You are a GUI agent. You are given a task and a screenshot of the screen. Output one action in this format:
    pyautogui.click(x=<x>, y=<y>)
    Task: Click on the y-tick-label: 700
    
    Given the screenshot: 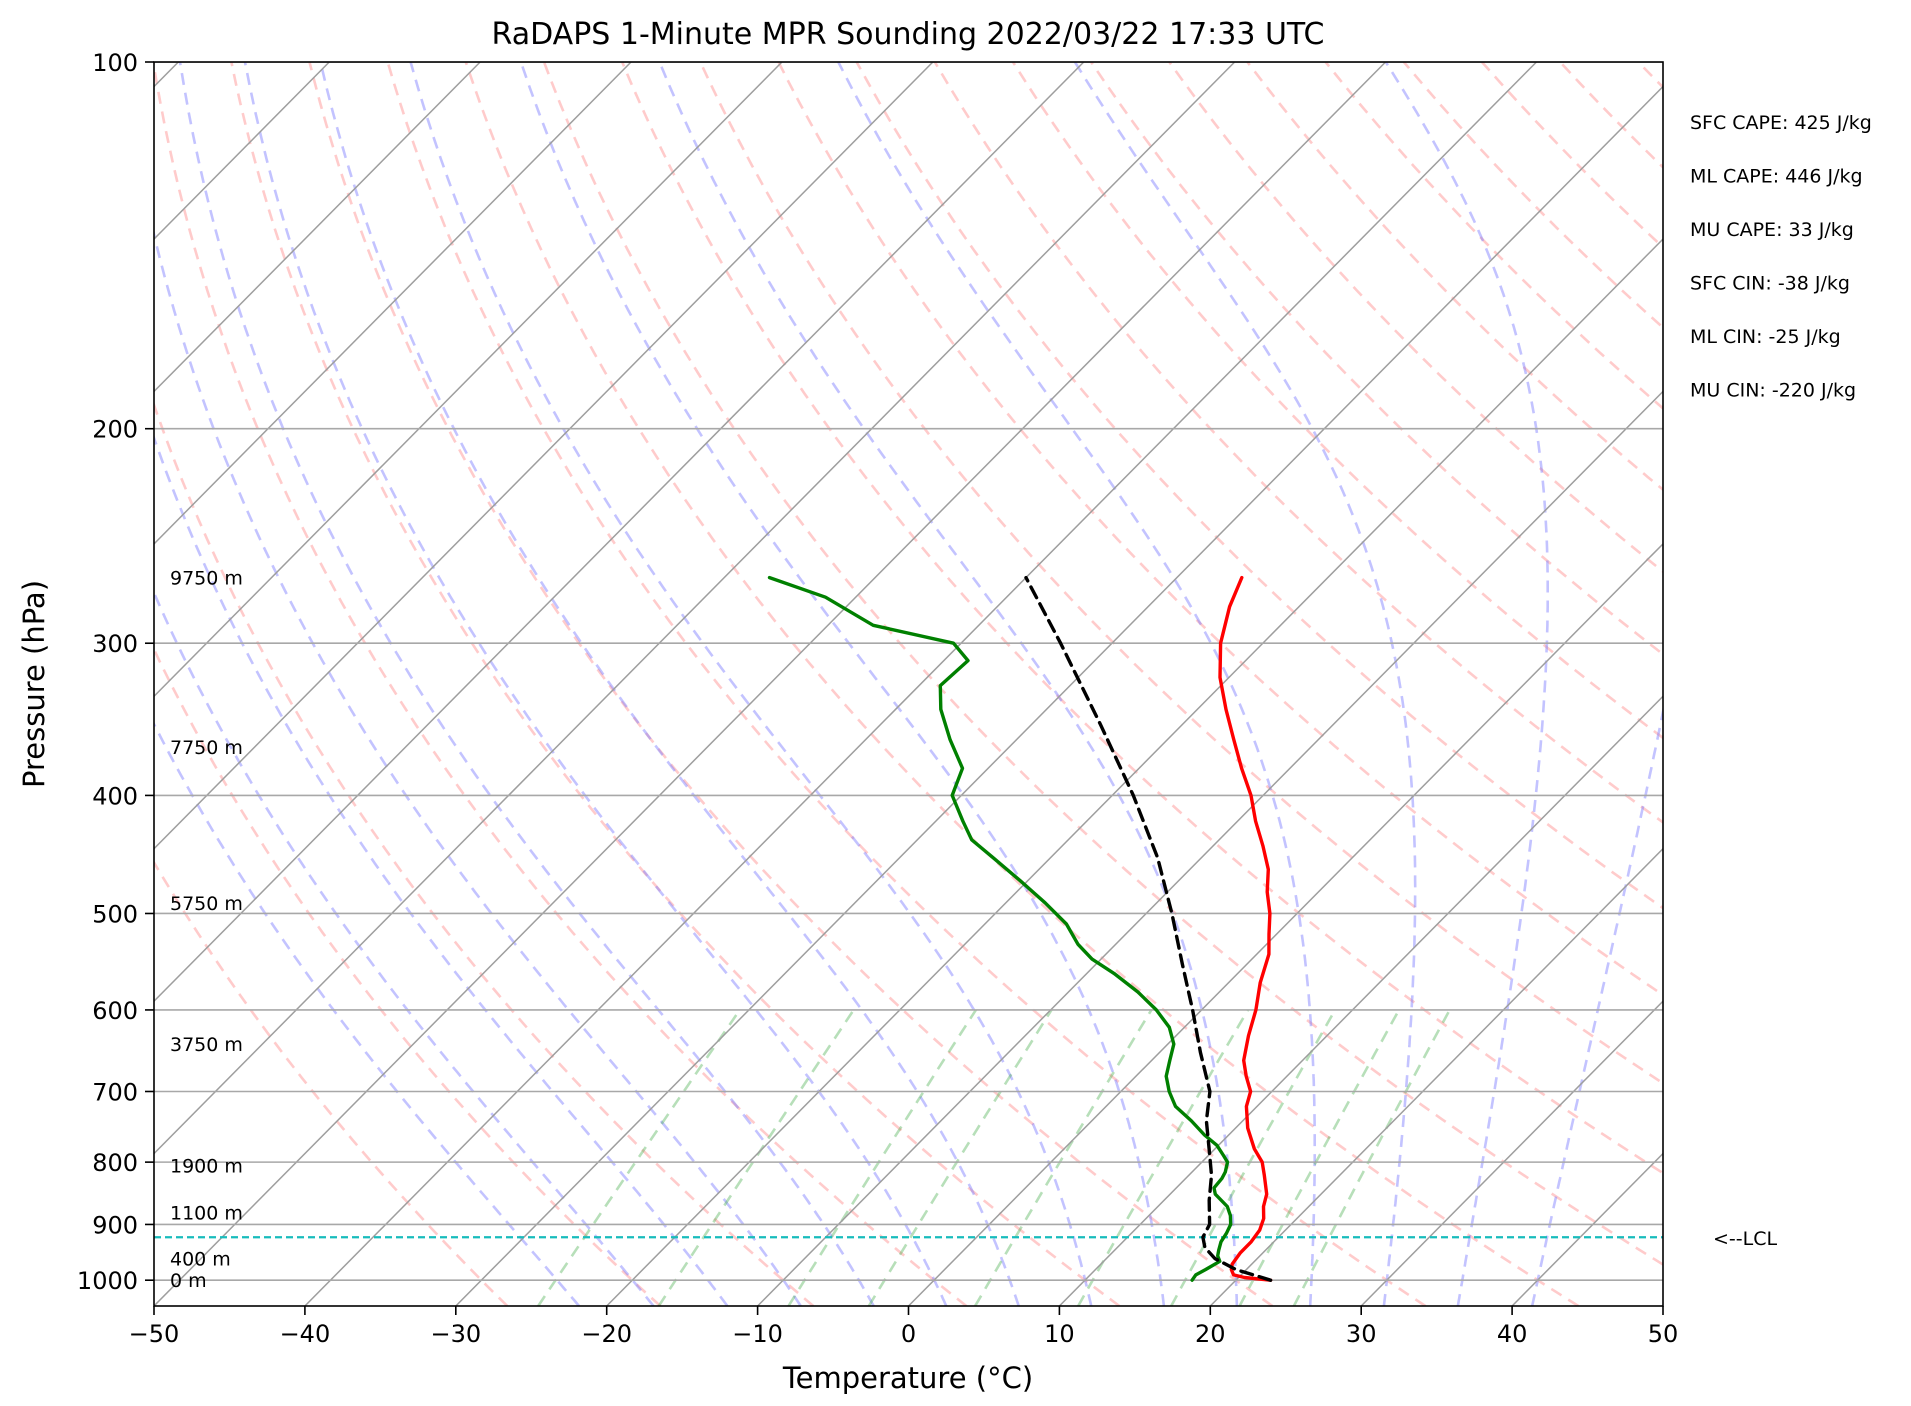 What is the action you would take?
    pyautogui.click(x=115, y=1092)
    